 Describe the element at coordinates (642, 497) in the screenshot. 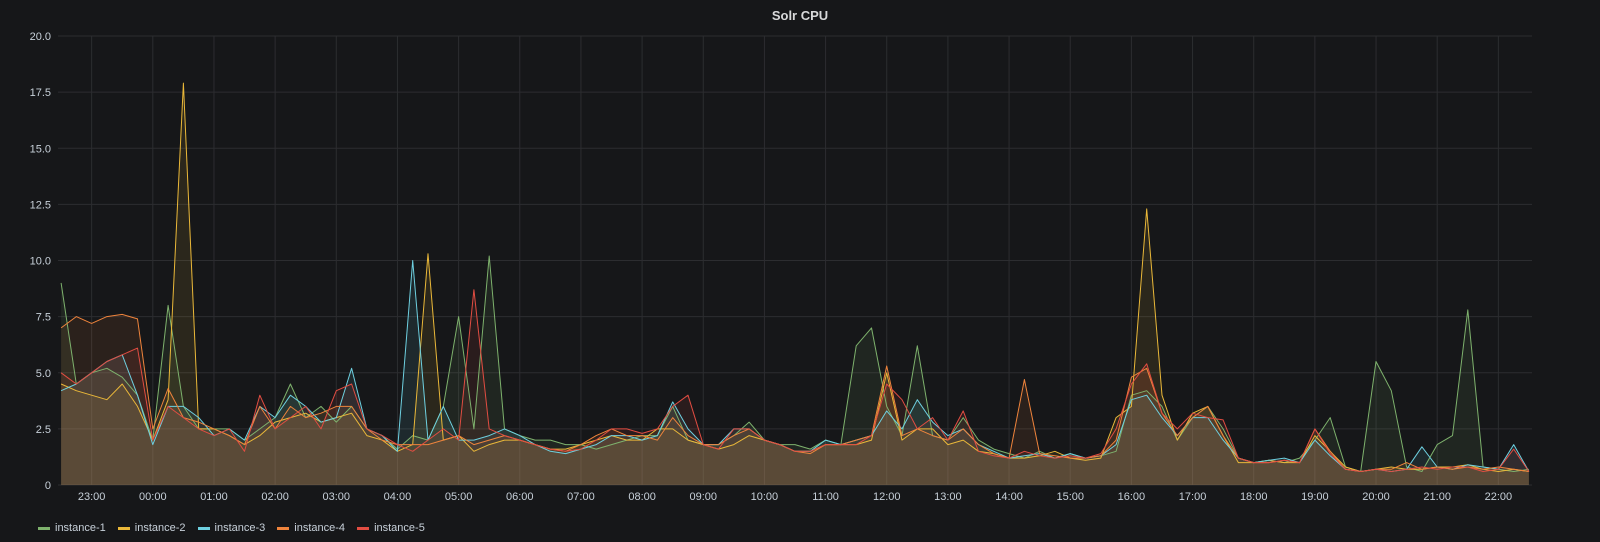

I see `x-tick-label: 08:00` at that location.